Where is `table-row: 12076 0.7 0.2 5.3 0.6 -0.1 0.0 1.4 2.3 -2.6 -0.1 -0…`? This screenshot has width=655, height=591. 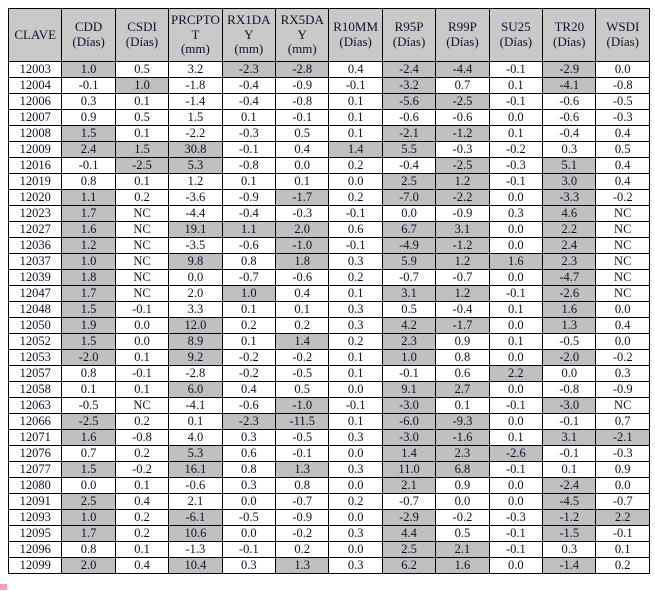
table-row: 12076 0.7 0.2 5.3 0.6 -0.1 0.0 1.4 2.3 -2.6 -0.1 -0… is located at coordinates (328, 453).